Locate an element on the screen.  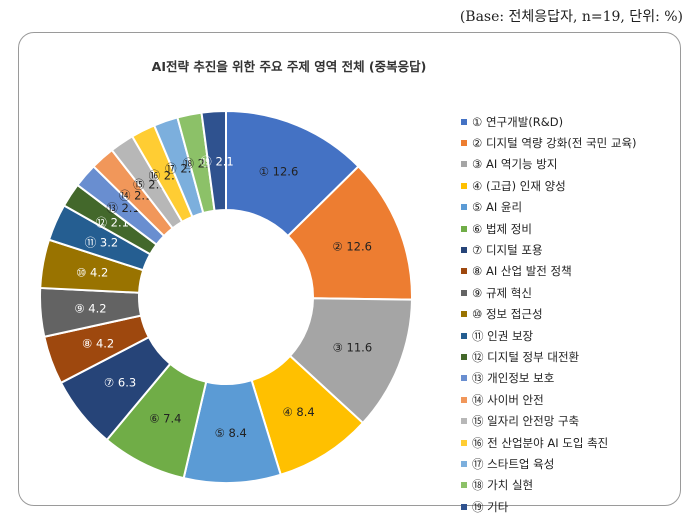
legend-item-2: ② 디지털 역량 강화(전 국민 교육) is located at coordinates (568, 142).